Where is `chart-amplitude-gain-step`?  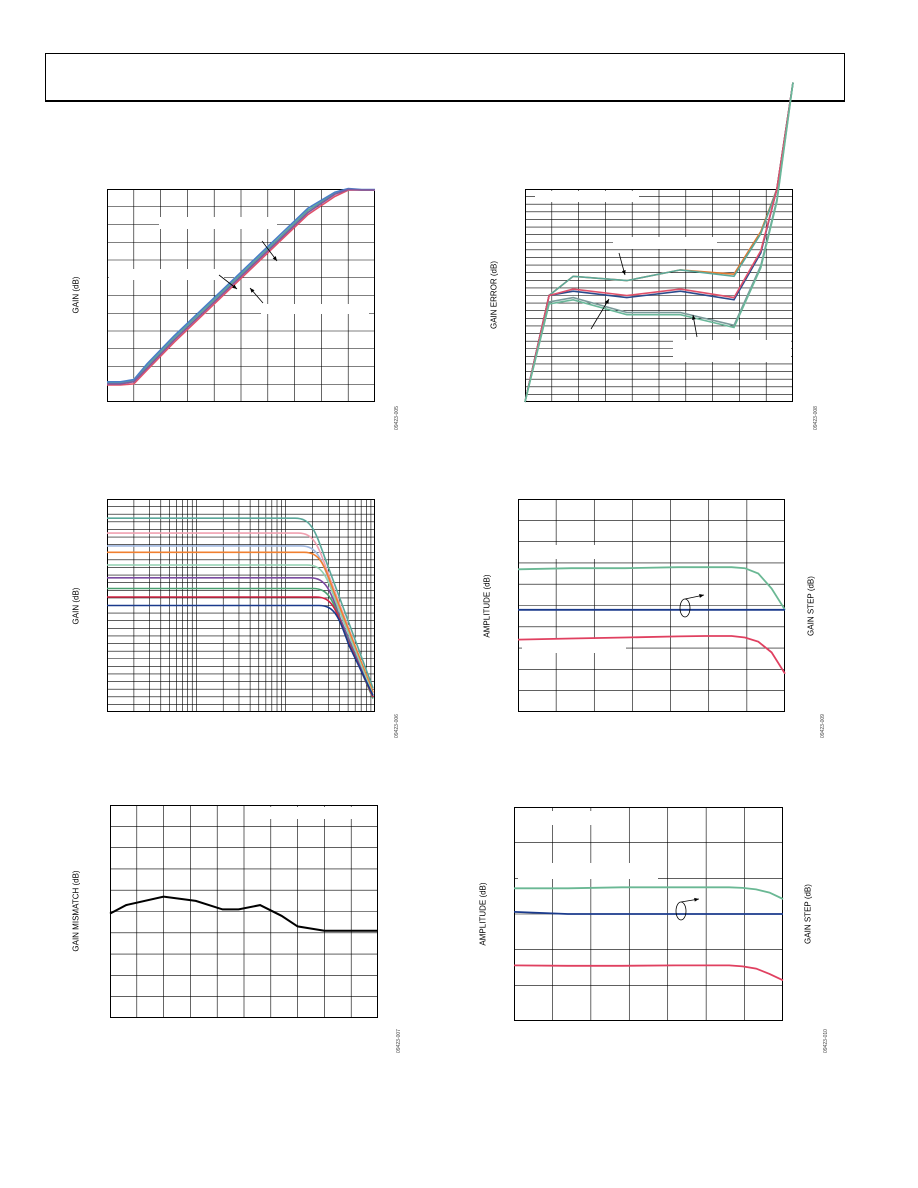 chart-amplitude-gain-step is located at coordinates (651, 605).